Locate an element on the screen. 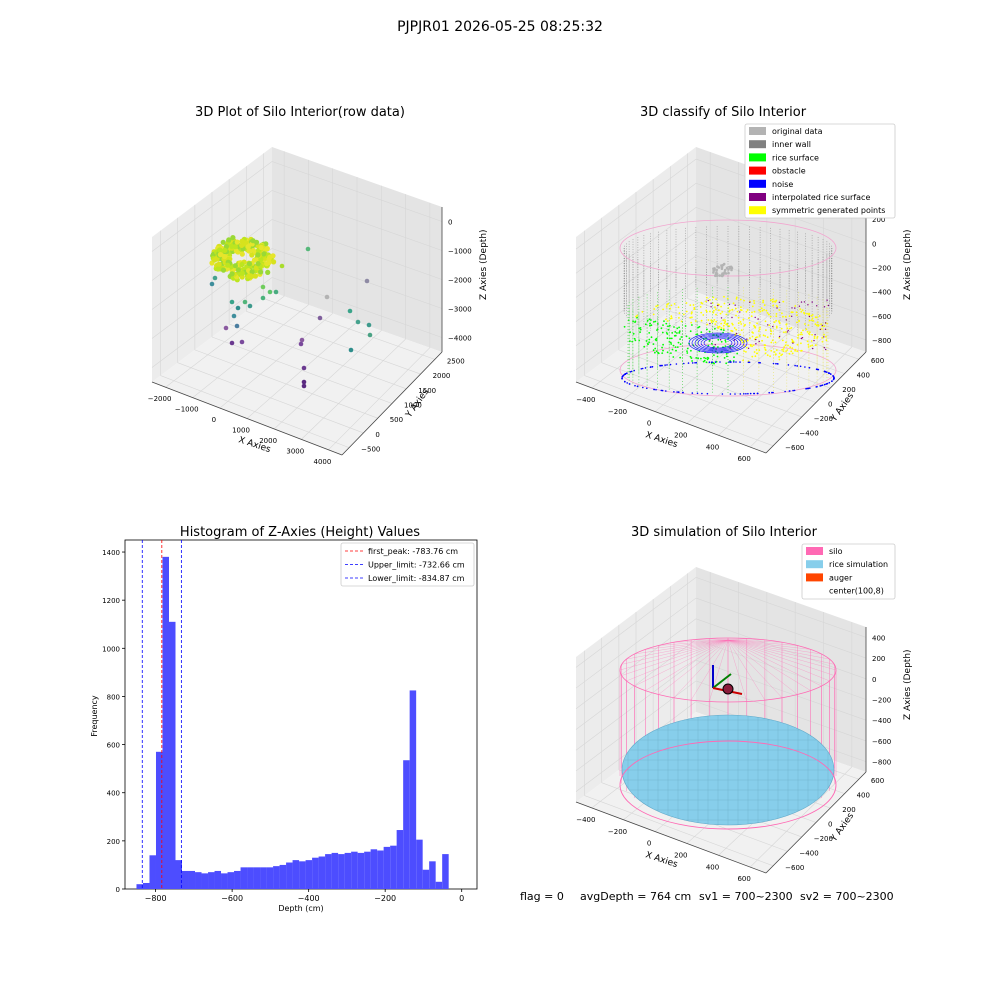  panel4-legend: silo rice simulation auger center(100,8) is located at coordinates (848, 571).